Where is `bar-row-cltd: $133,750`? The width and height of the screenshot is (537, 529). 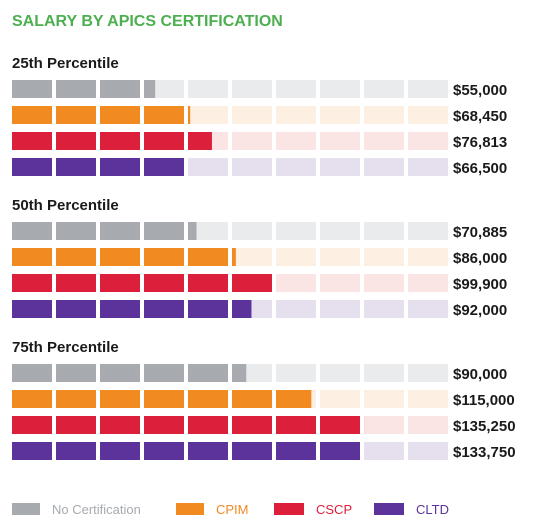 bar-row-cltd: $133,750 is located at coordinates (264, 451).